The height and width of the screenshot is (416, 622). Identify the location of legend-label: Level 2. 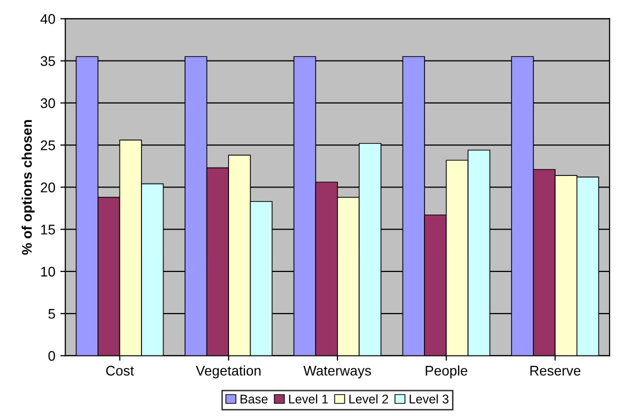
(368, 399).